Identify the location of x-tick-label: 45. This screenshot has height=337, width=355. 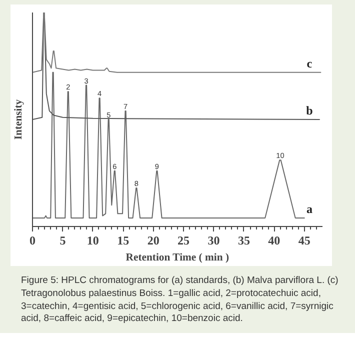
(304, 241).